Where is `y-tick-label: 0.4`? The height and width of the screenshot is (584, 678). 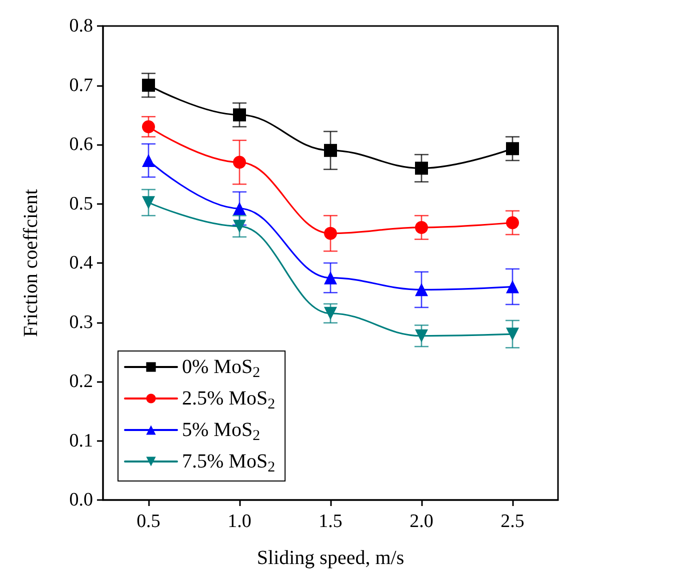 y-tick-label: 0.4 is located at coordinates (81, 263).